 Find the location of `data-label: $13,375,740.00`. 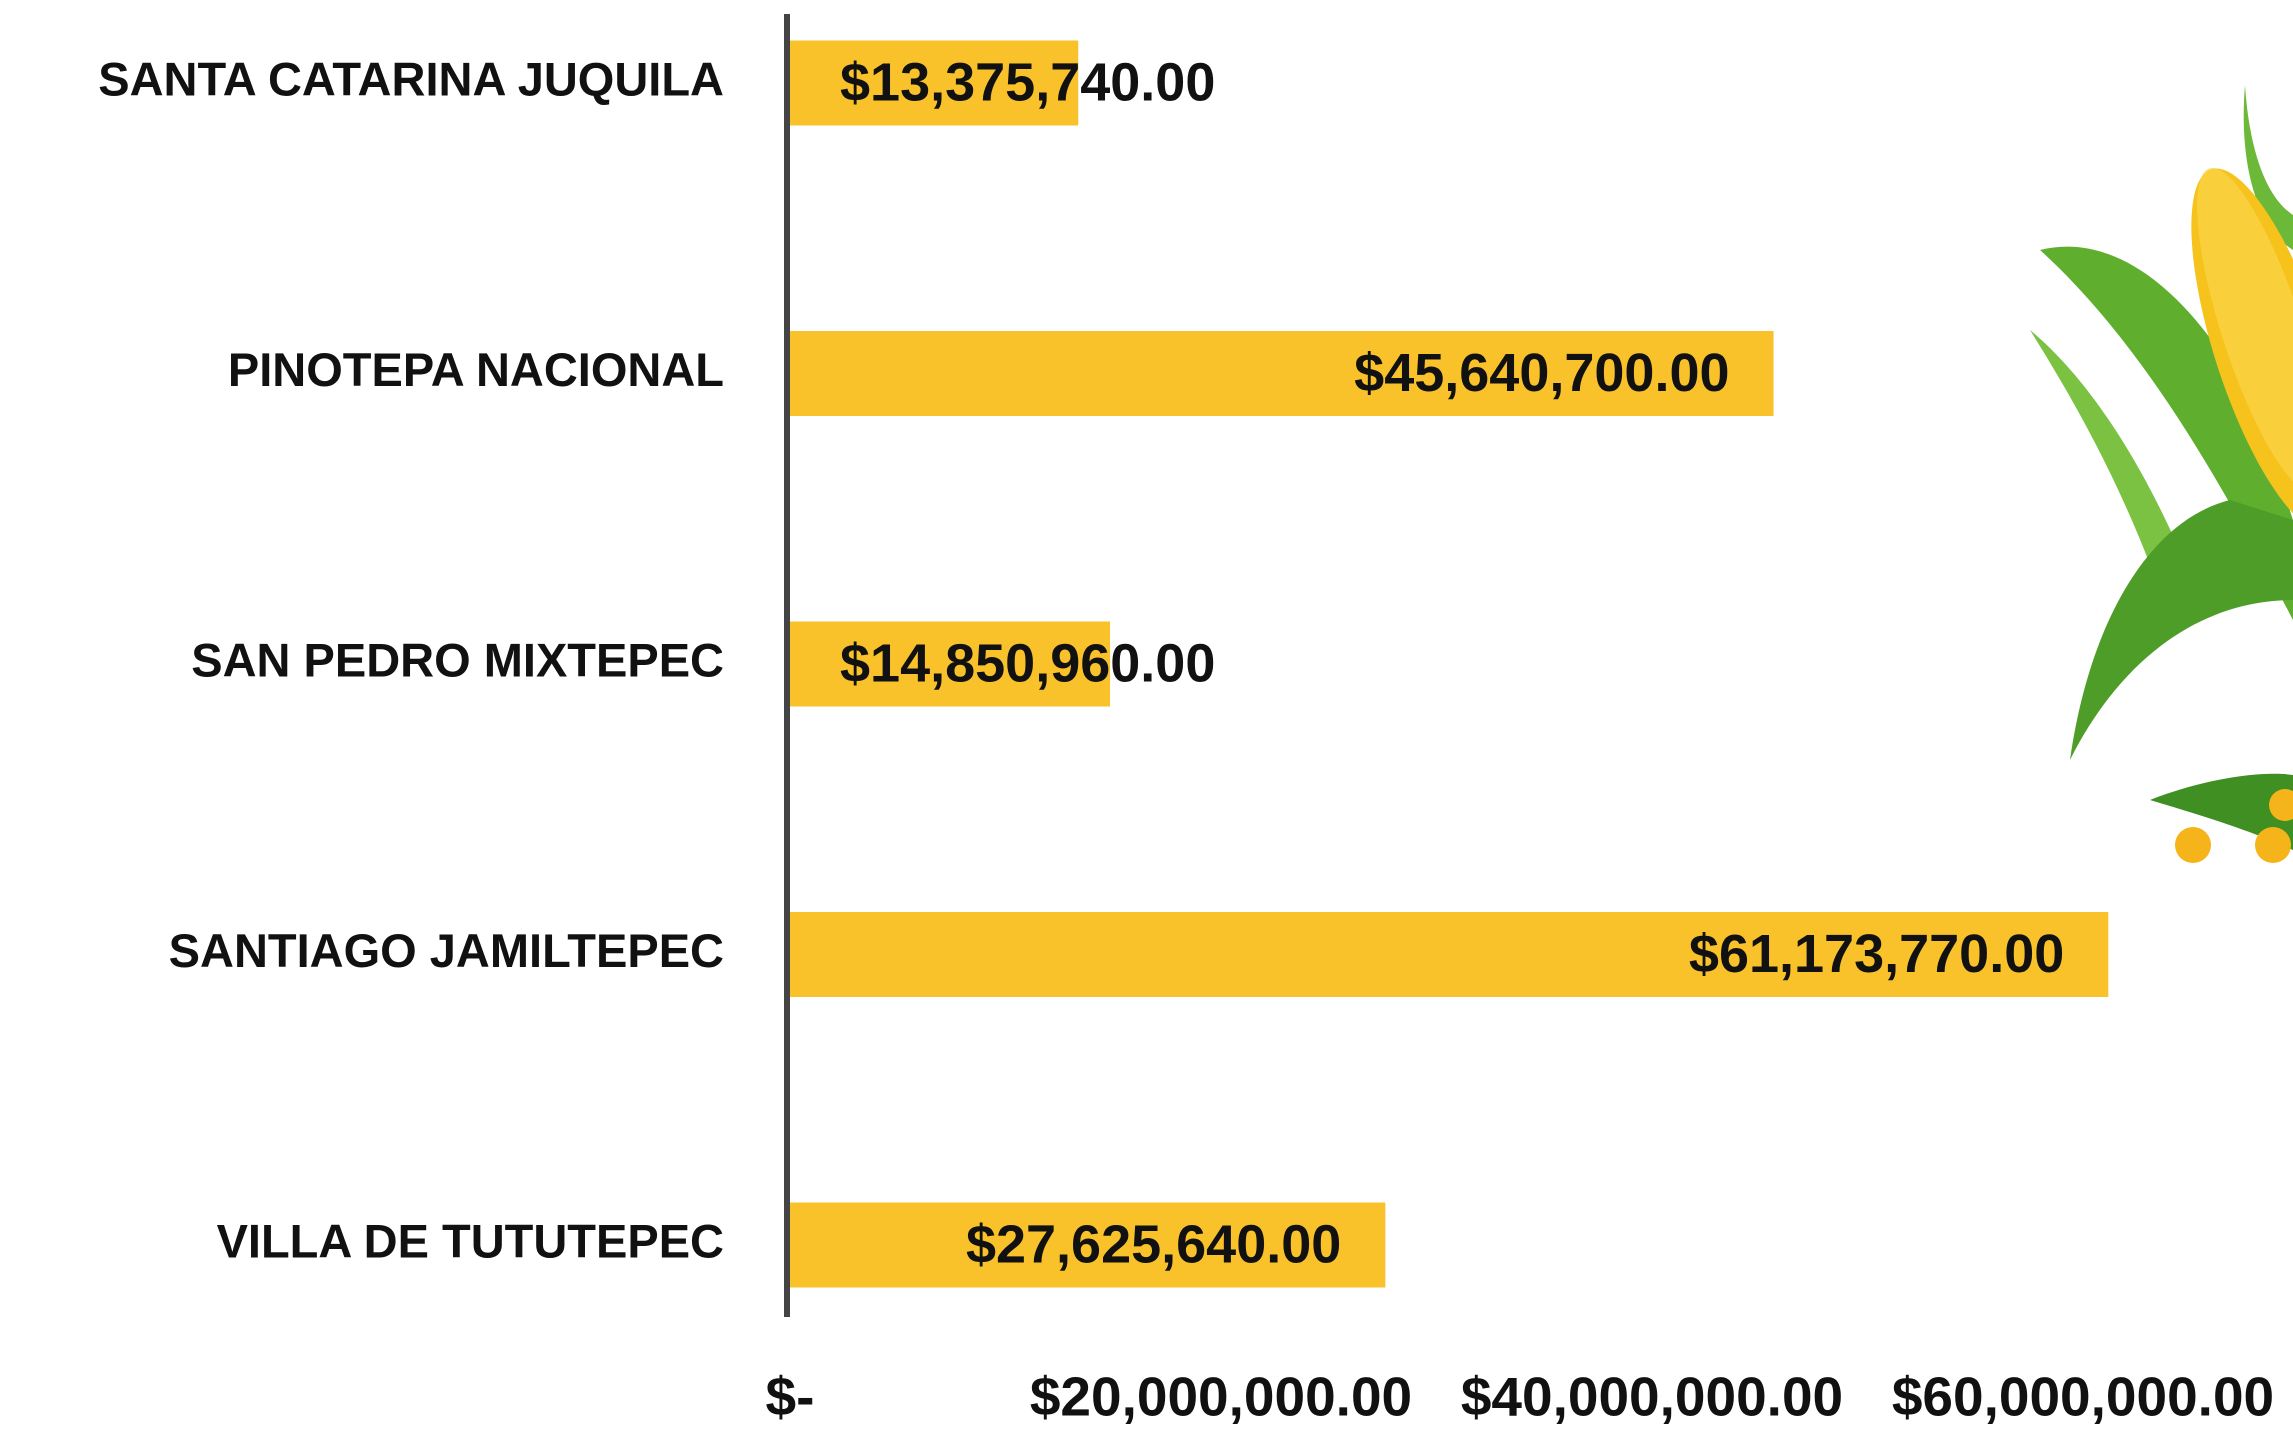

data-label: $13,375,740.00 is located at coordinates (1027, 82).